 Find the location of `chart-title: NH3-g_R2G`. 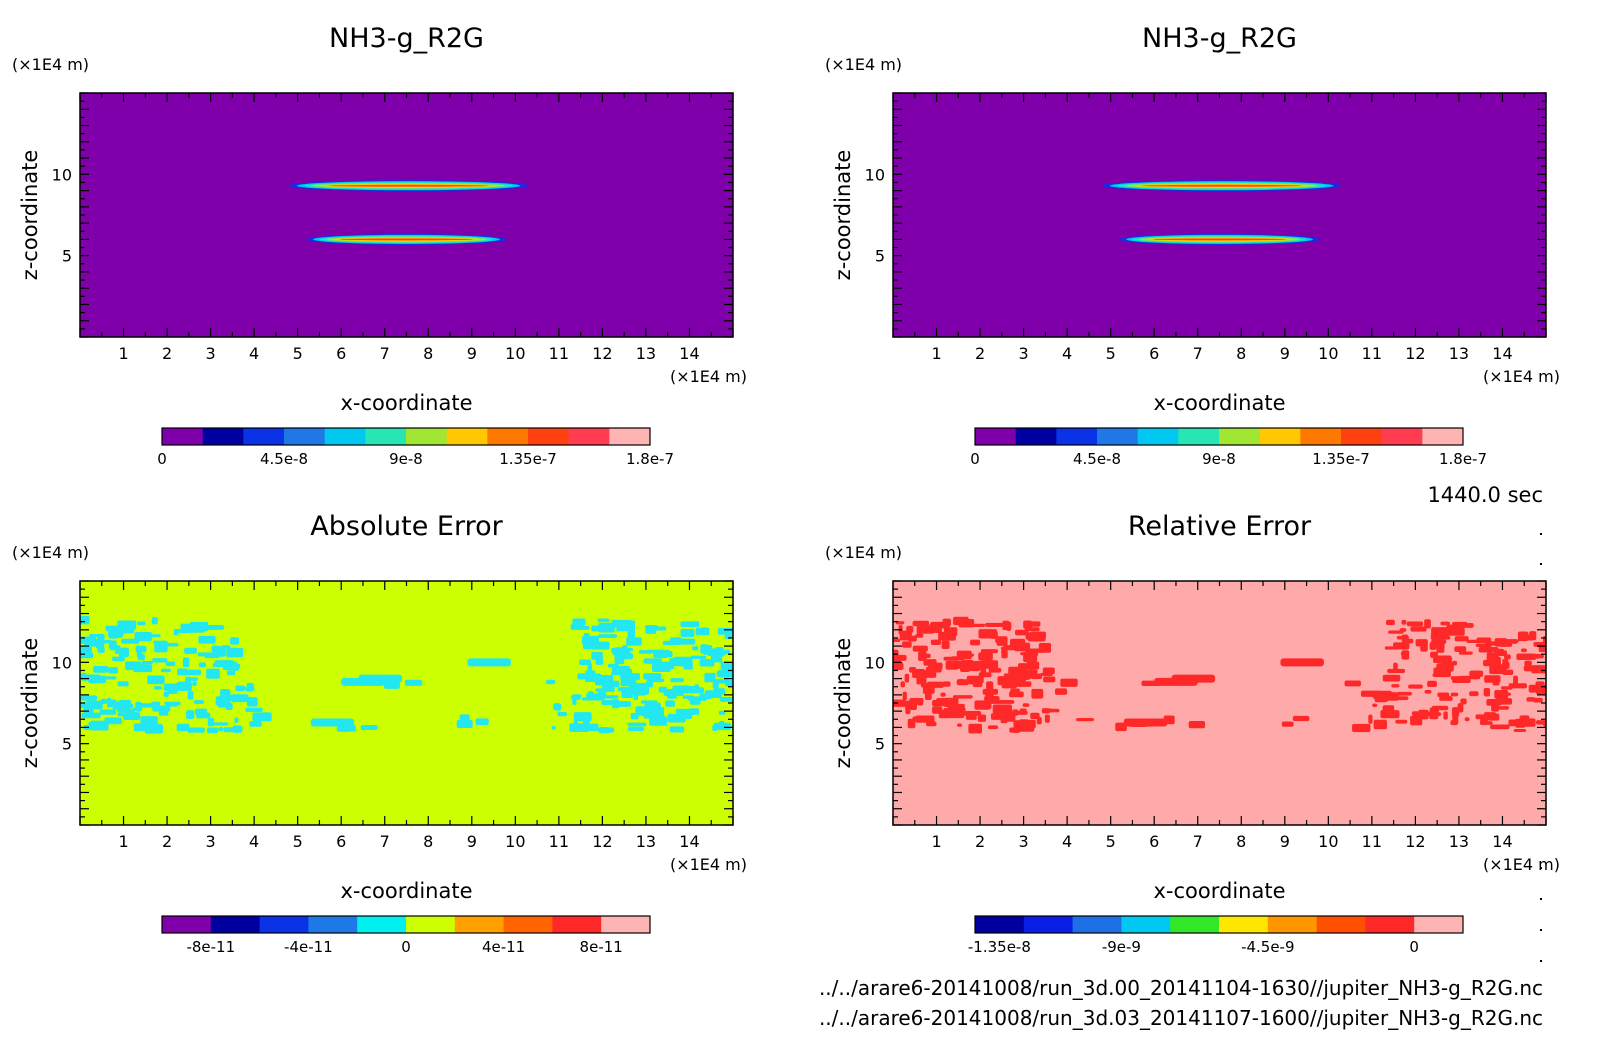

chart-title: NH3-g_R2G is located at coordinates (406, 38).